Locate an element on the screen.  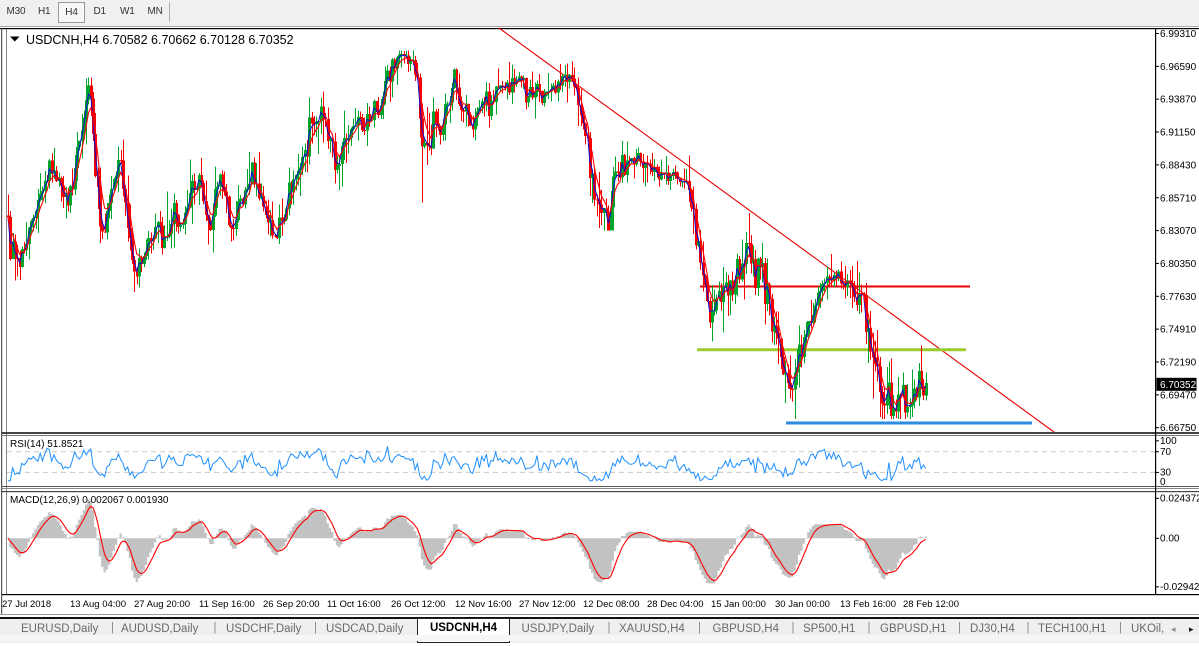
svg-text: 6.96590 is located at coordinates (1178, 67).